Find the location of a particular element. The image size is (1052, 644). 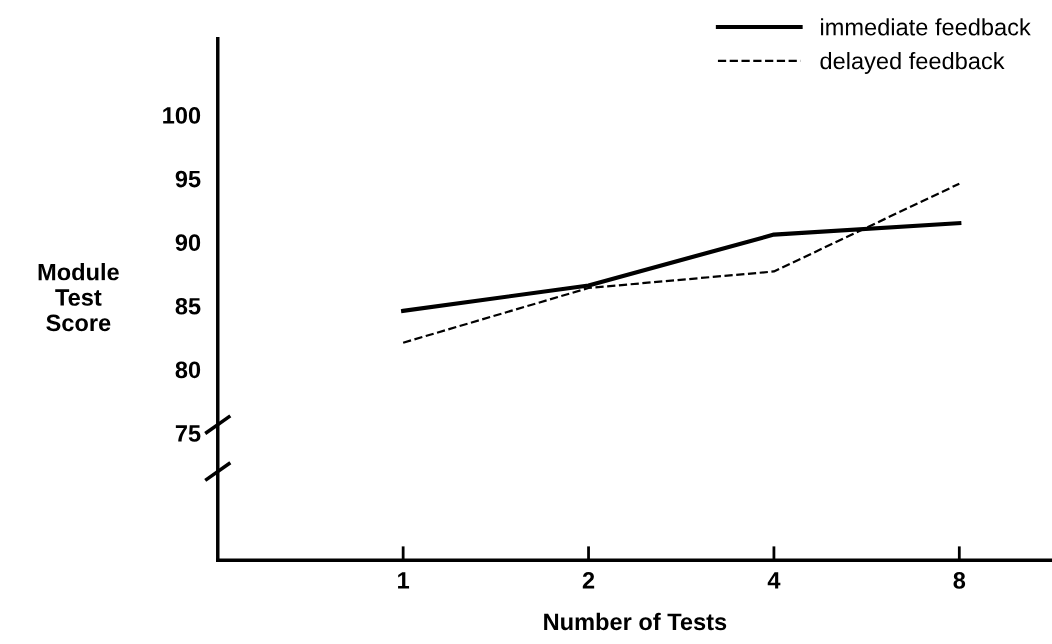

y-tick-label: 90 is located at coordinates (188, 242).